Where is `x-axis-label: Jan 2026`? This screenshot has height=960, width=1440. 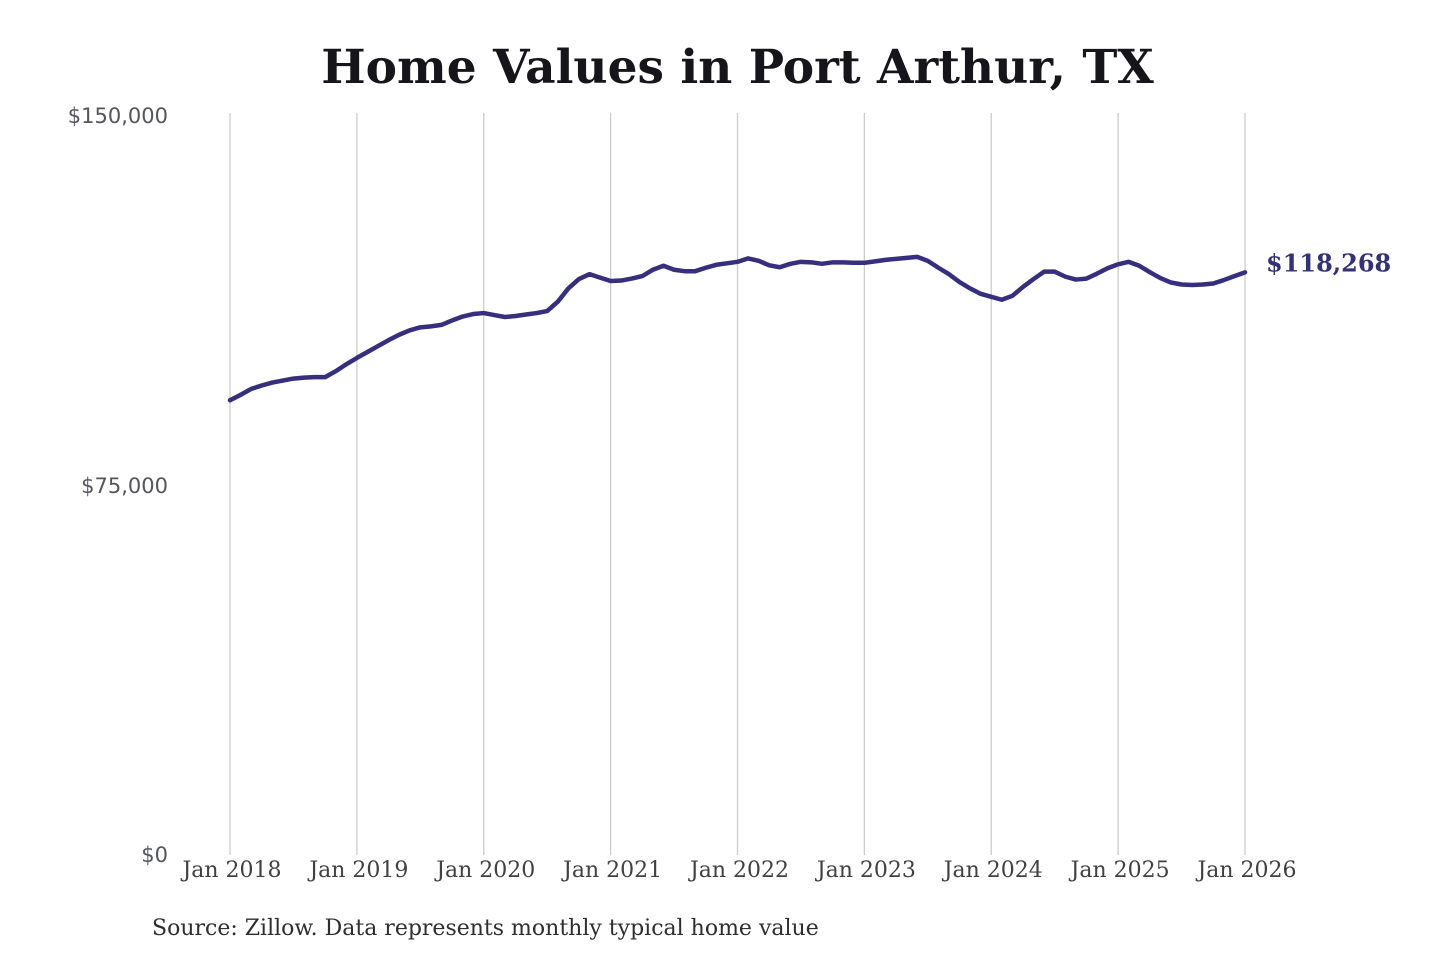 x-axis-label: Jan 2026 is located at coordinates (1247, 870).